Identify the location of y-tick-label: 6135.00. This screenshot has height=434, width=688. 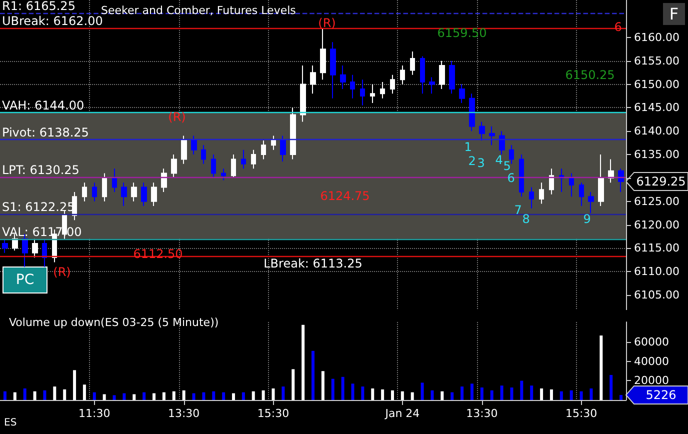
(657, 155).